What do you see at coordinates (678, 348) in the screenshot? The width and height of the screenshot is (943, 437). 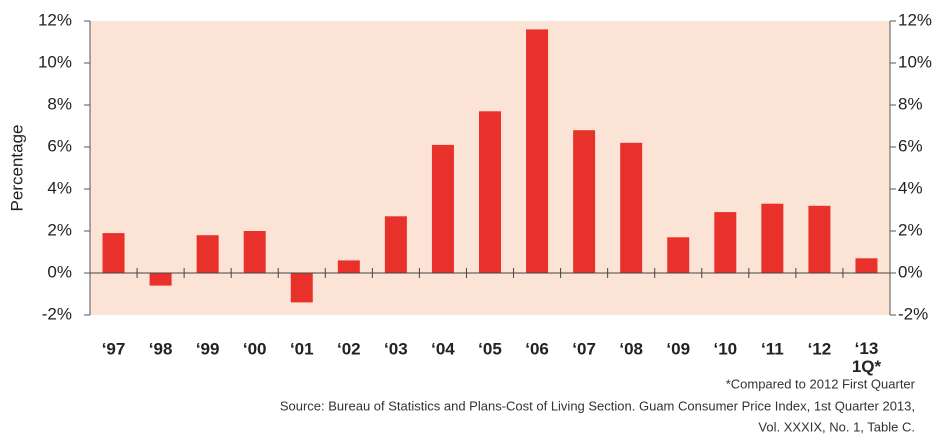 I see `x-tick-label: ‘09` at bounding box center [678, 348].